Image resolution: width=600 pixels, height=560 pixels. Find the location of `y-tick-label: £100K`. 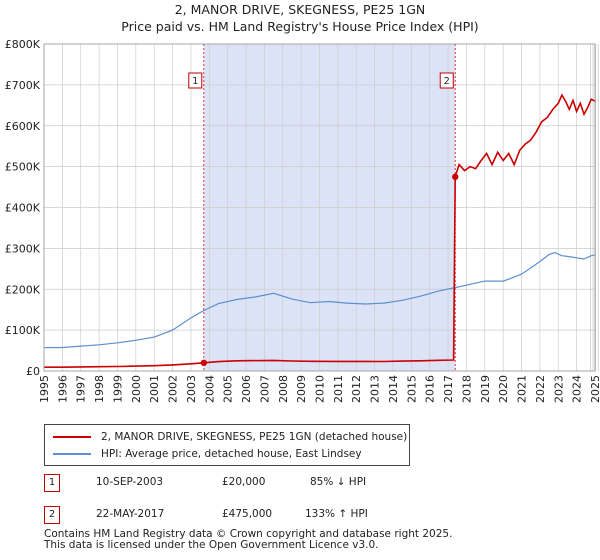

y-tick-label: £100K is located at coordinates (23, 330).